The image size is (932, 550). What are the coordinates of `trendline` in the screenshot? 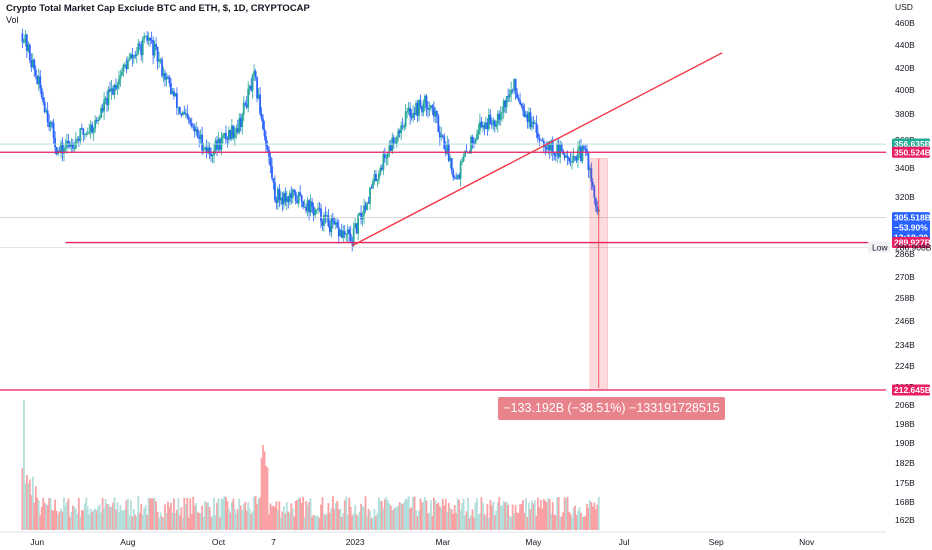 It's located at (537, 149).